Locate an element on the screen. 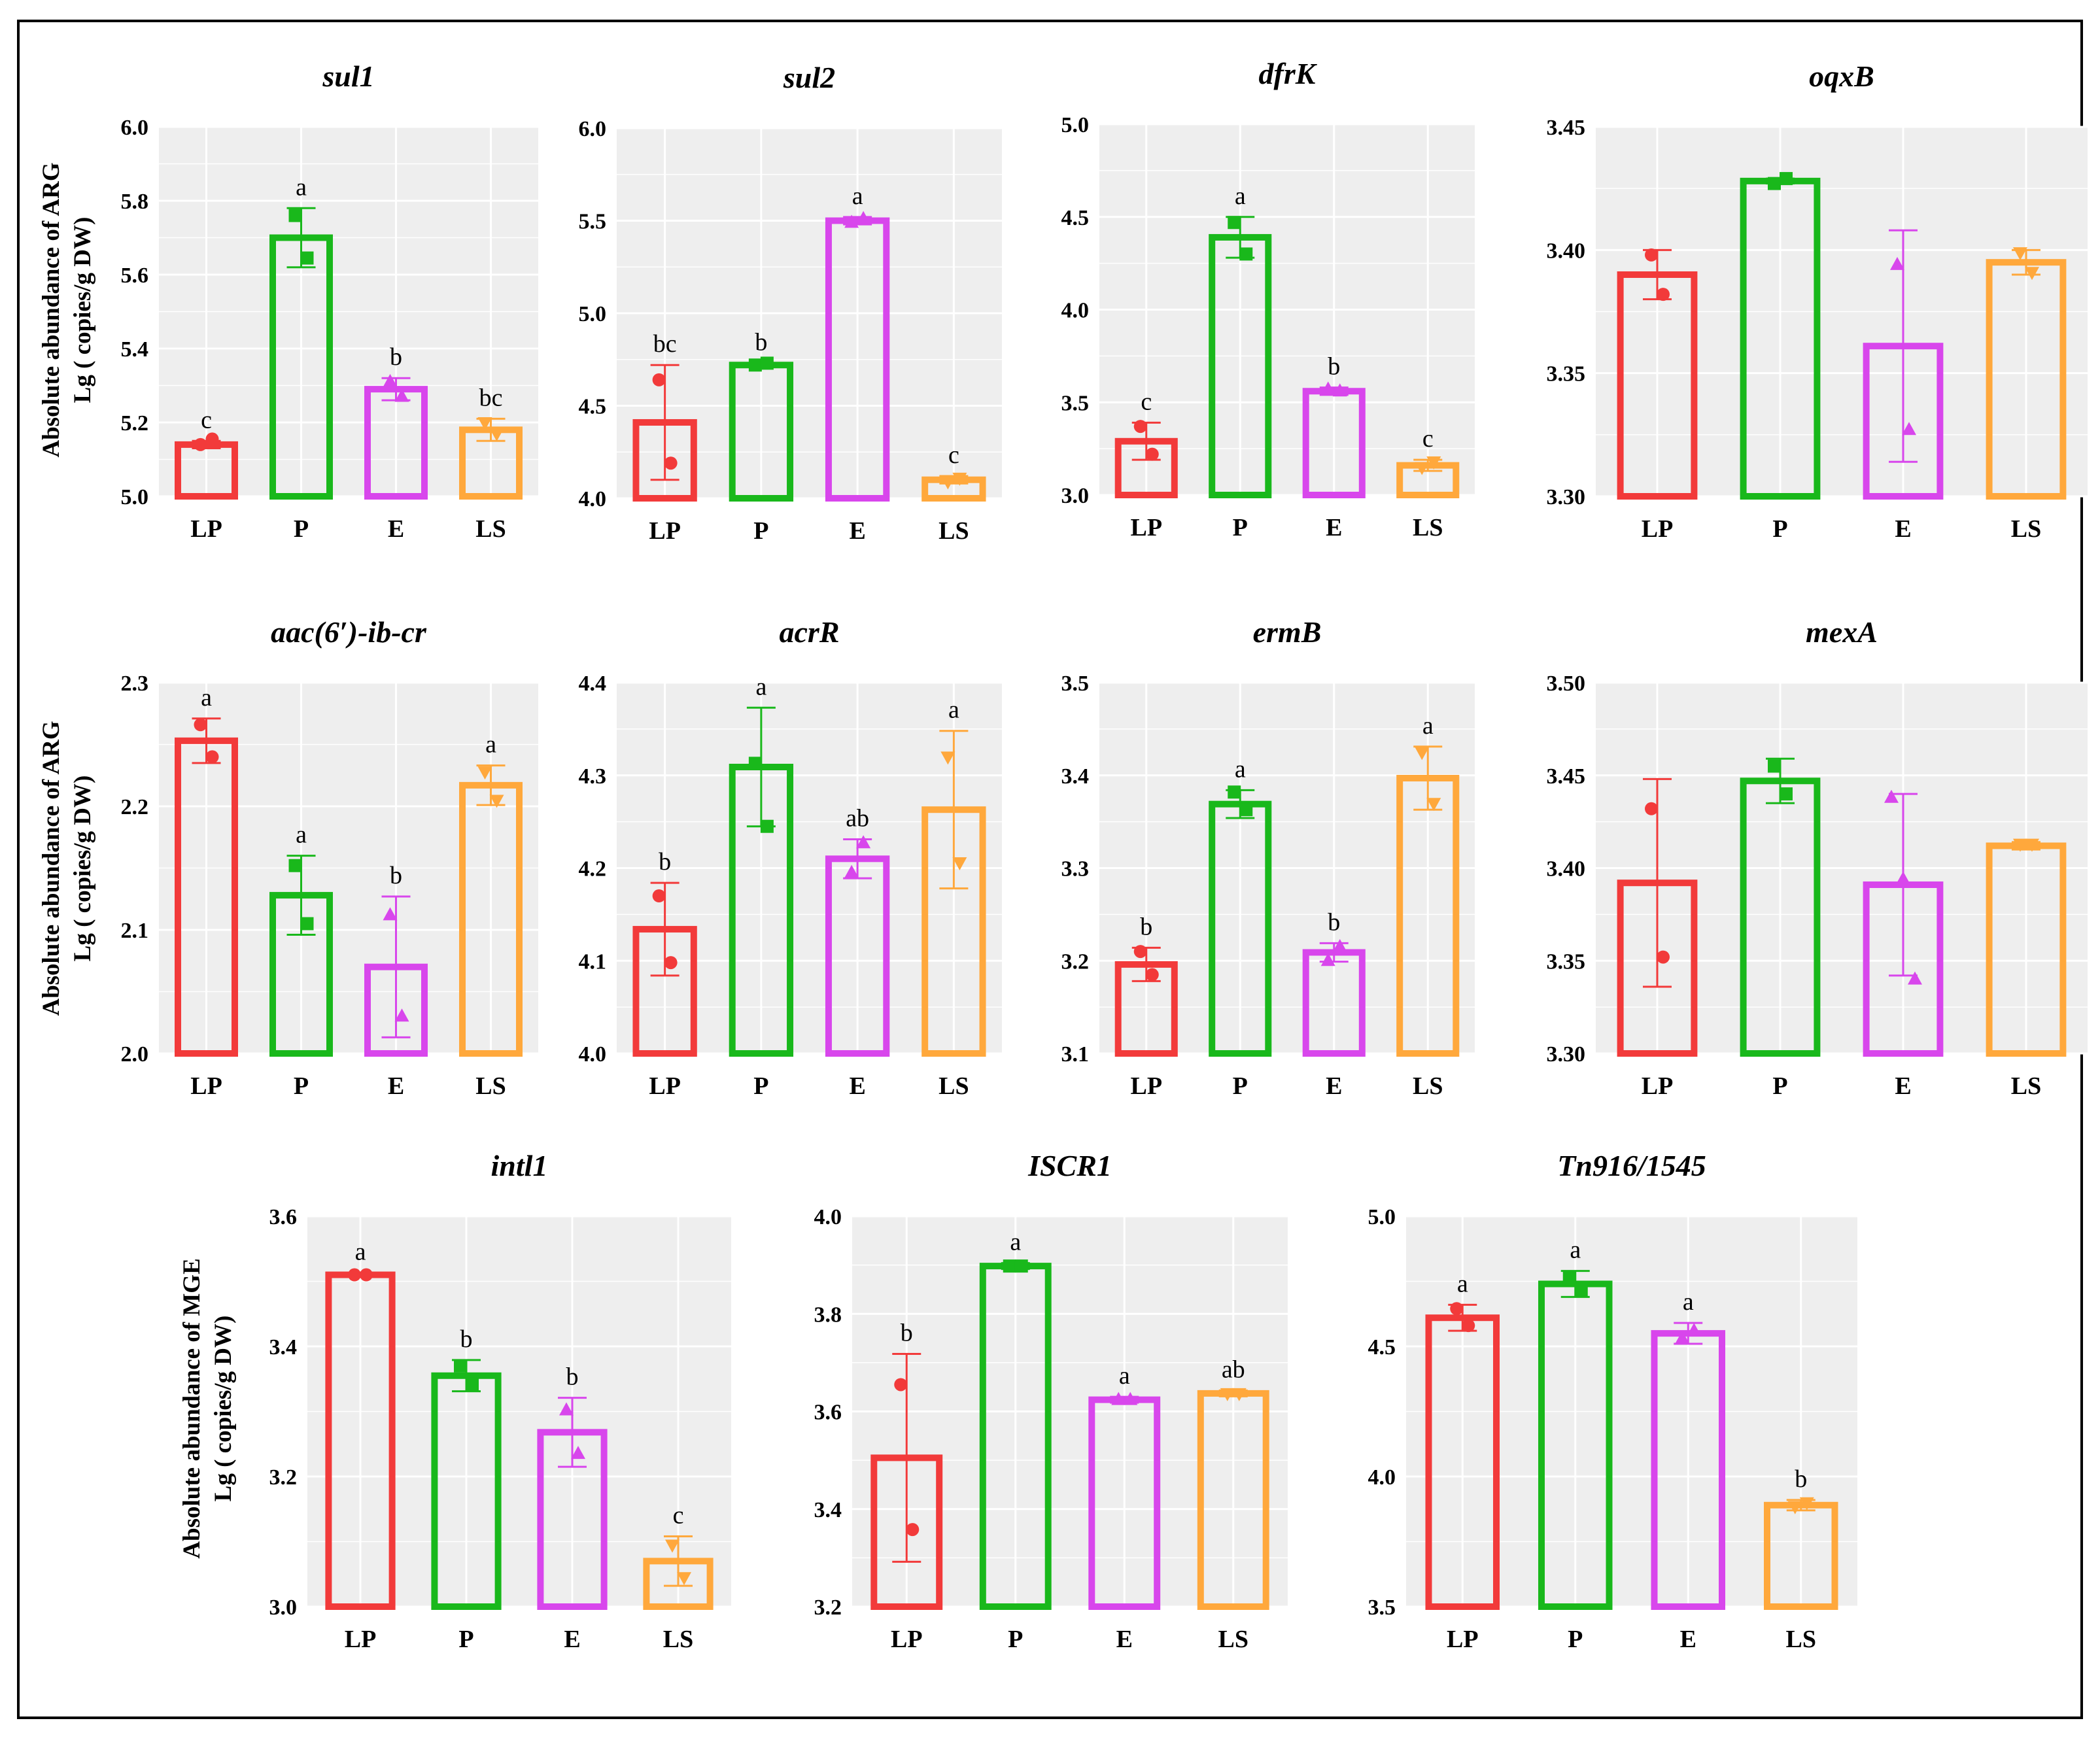 This screenshot has width=2100, height=1742. chart-title: oqxB is located at coordinates (1841, 76).